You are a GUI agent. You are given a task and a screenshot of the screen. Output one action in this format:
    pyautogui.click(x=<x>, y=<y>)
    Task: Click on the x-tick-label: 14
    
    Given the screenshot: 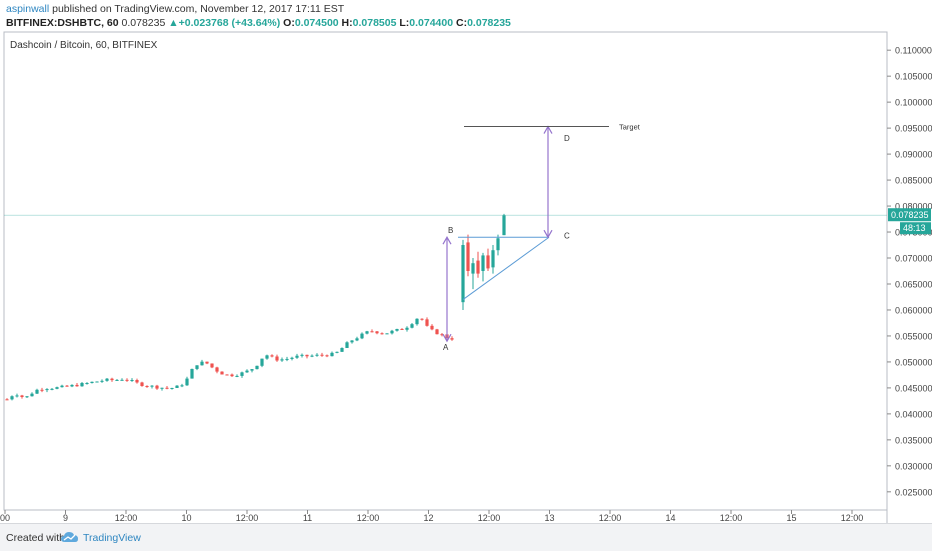 What is the action you would take?
    pyautogui.click(x=670, y=518)
    